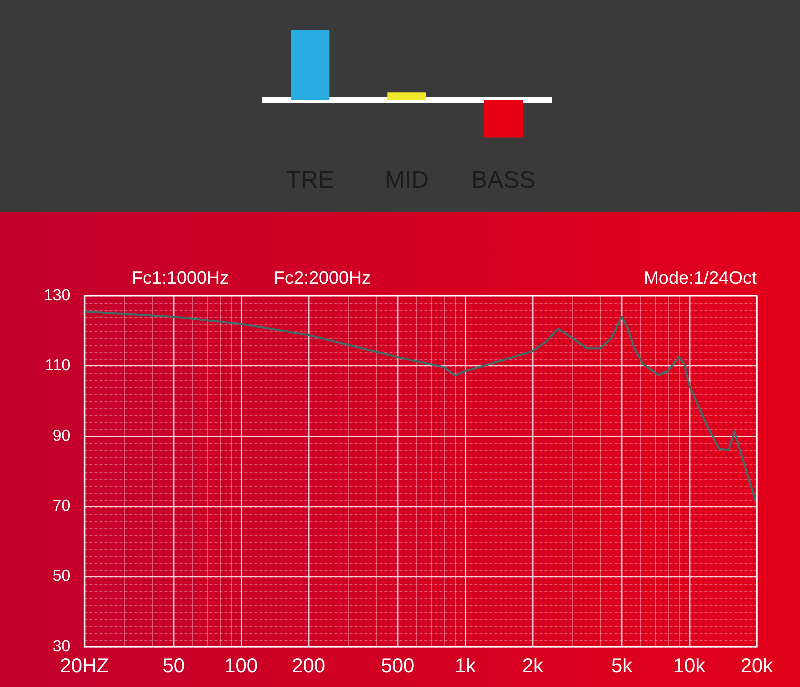 The width and height of the screenshot is (800, 687). I want to click on x-tick-label: 1k, so click(465, 667).